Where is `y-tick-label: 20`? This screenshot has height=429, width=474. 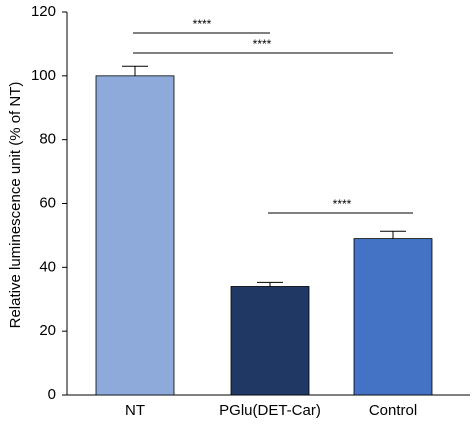 y-tick-label: 20 is located at coordinates (47, 330).